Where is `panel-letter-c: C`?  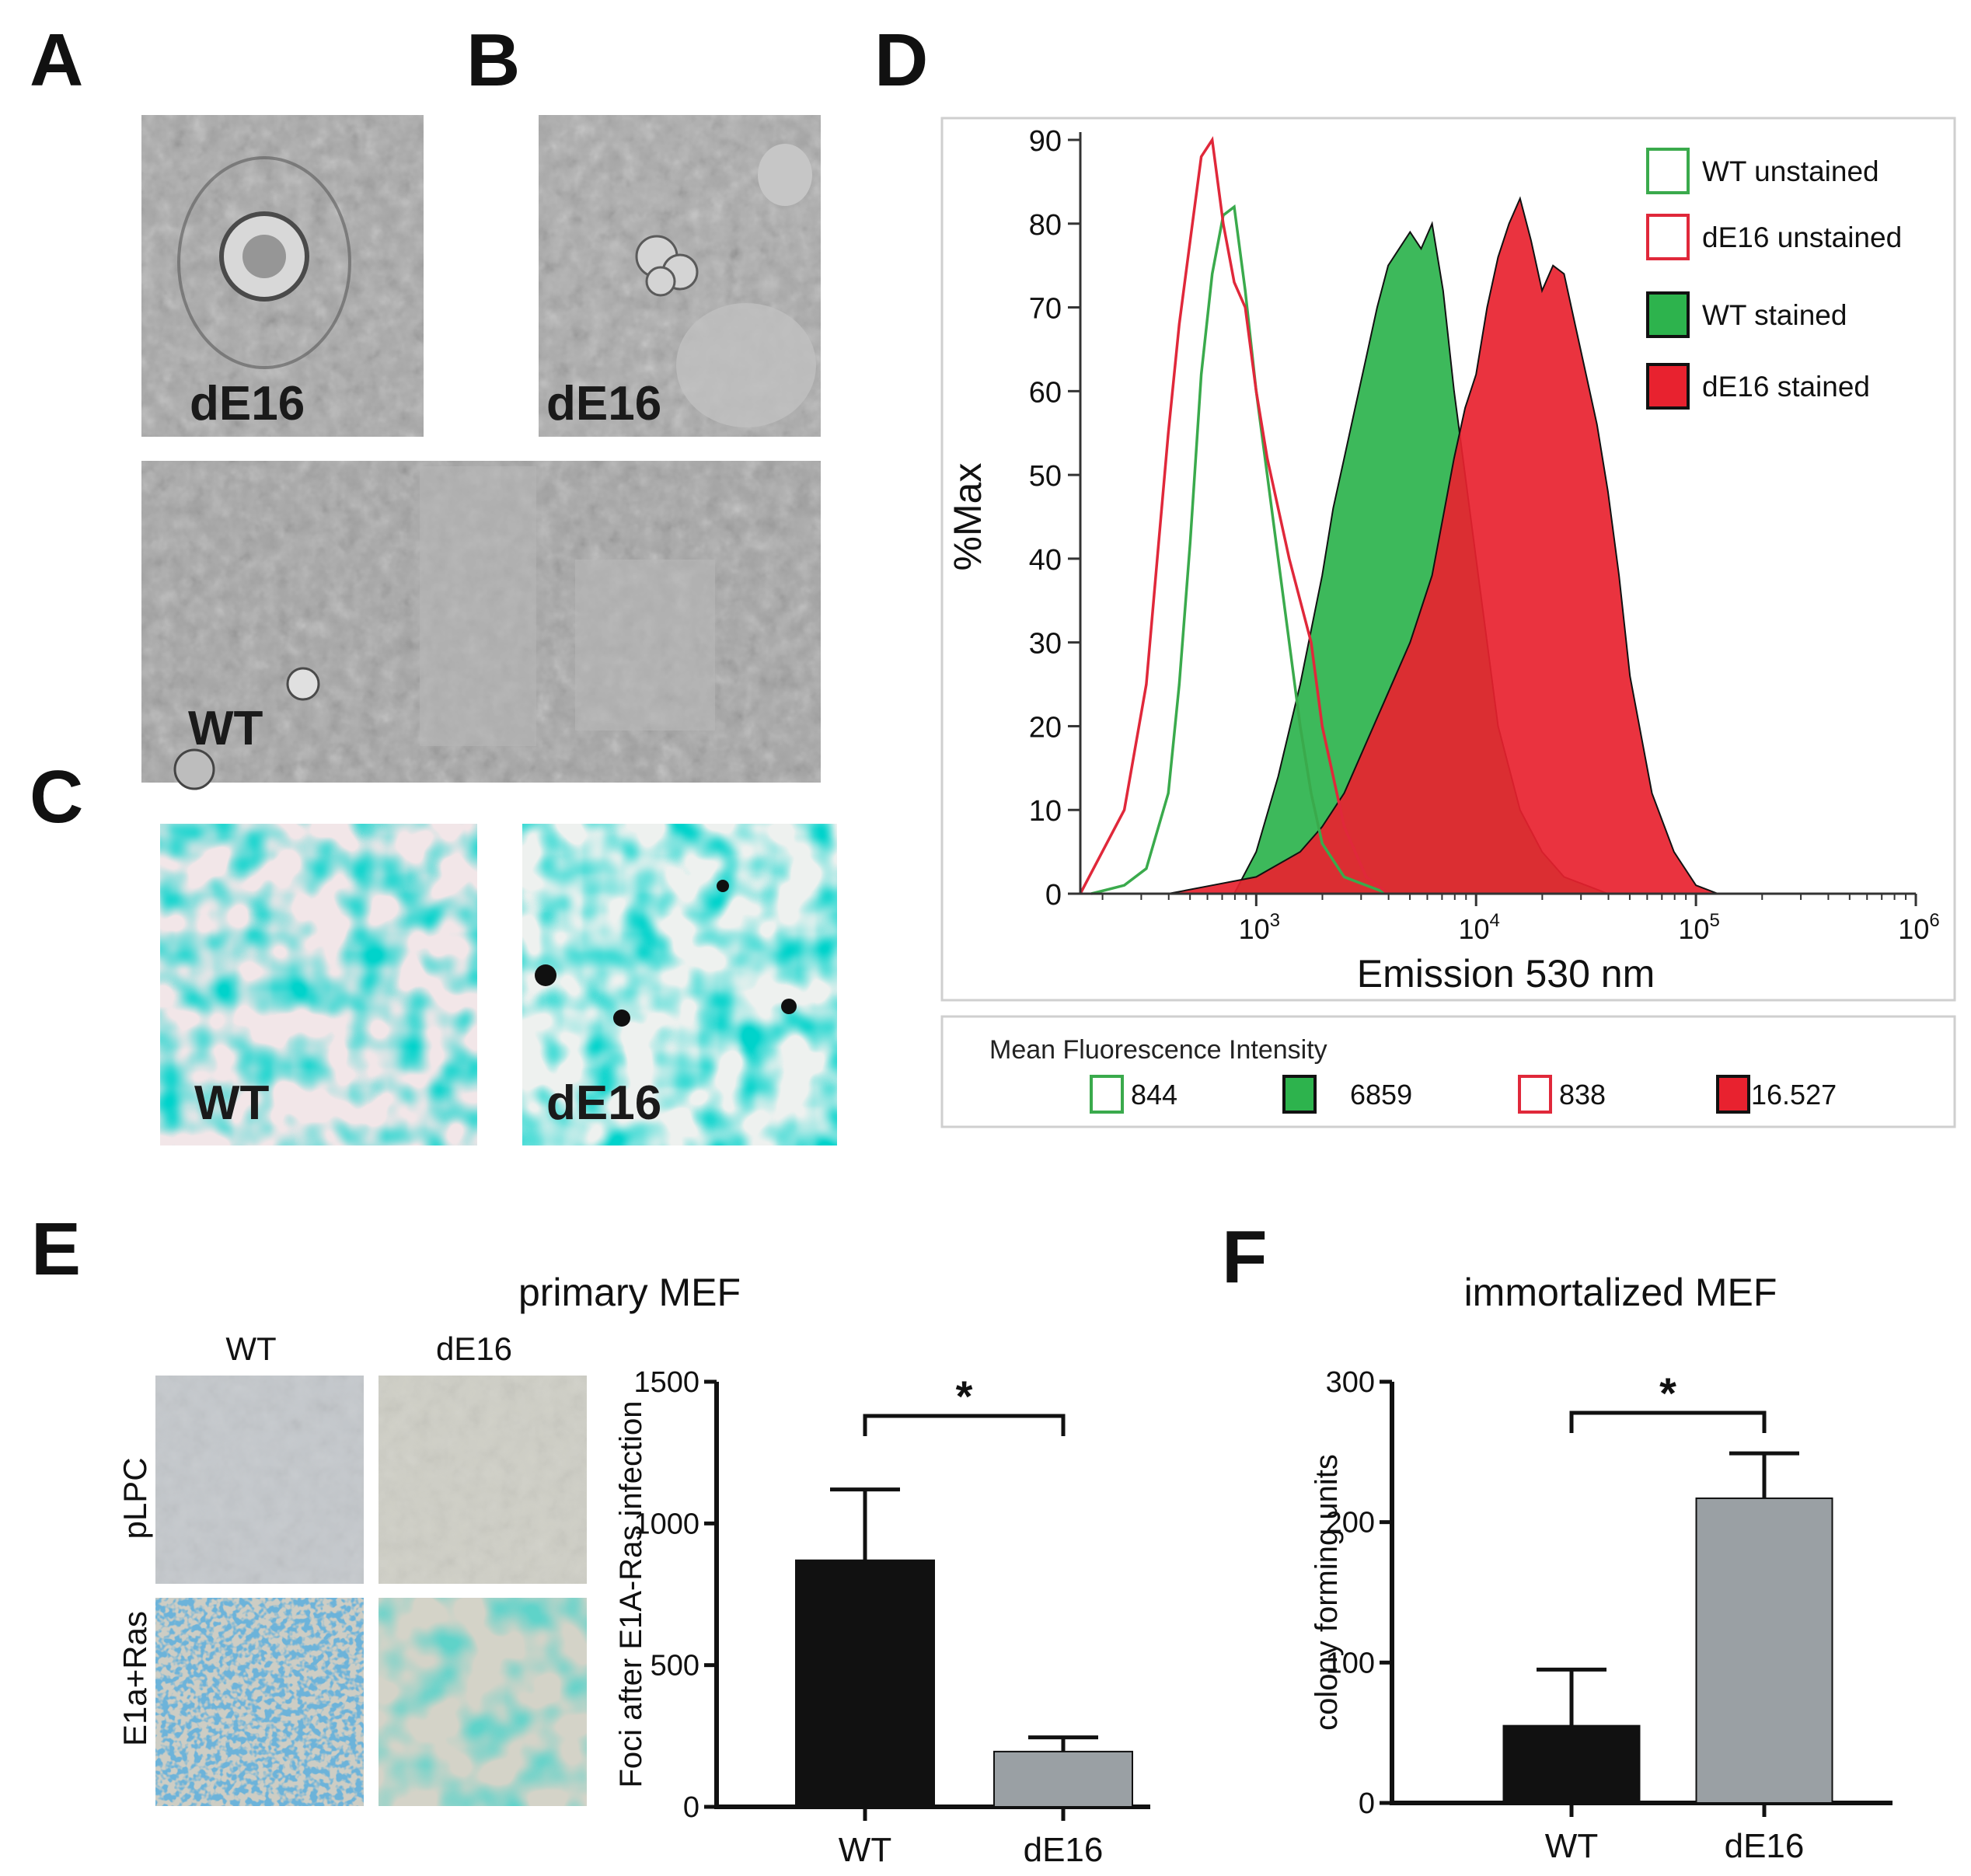
panel-letter-c: C is located at coordinates (57, 797).